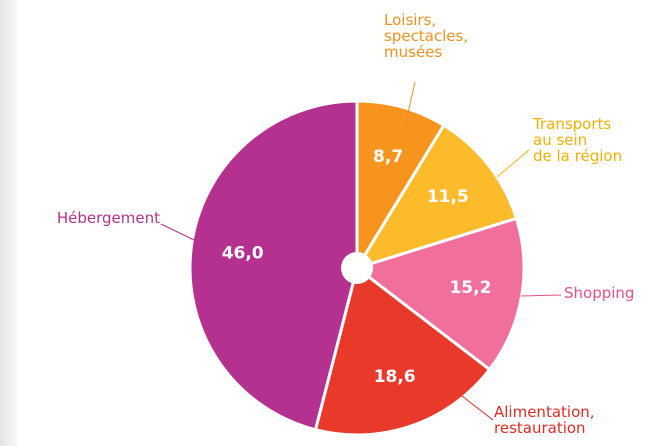 The height and width of the screenshot is (446, 650). What do you see at coordinates (470, 288) in the screenshot?
I see `value-label: 15,2` at bounding box center [470, 288].